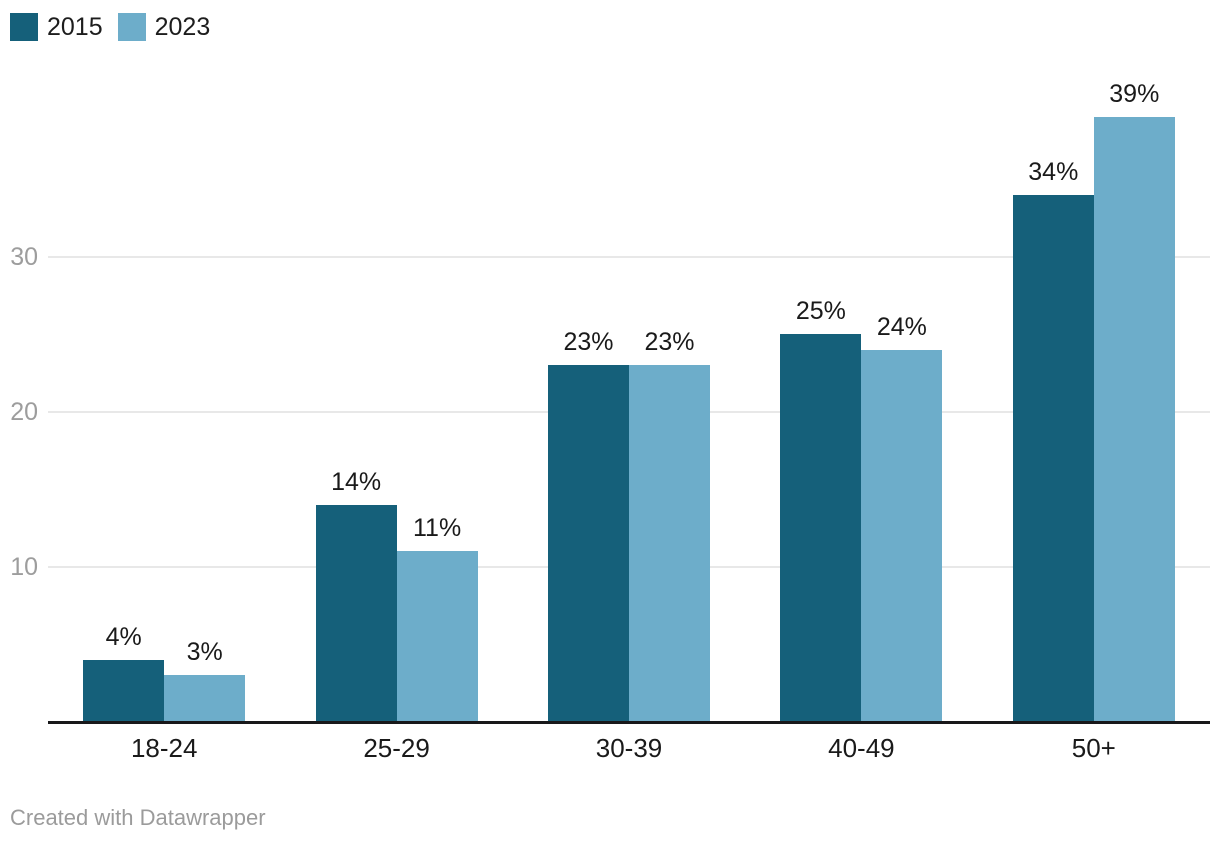 The height and width of the screenshot is (844, 1220). What do you see at coordinates (629, 722) in the screenshot?
I see `x-axis-line` at bounding box center [629, 722].